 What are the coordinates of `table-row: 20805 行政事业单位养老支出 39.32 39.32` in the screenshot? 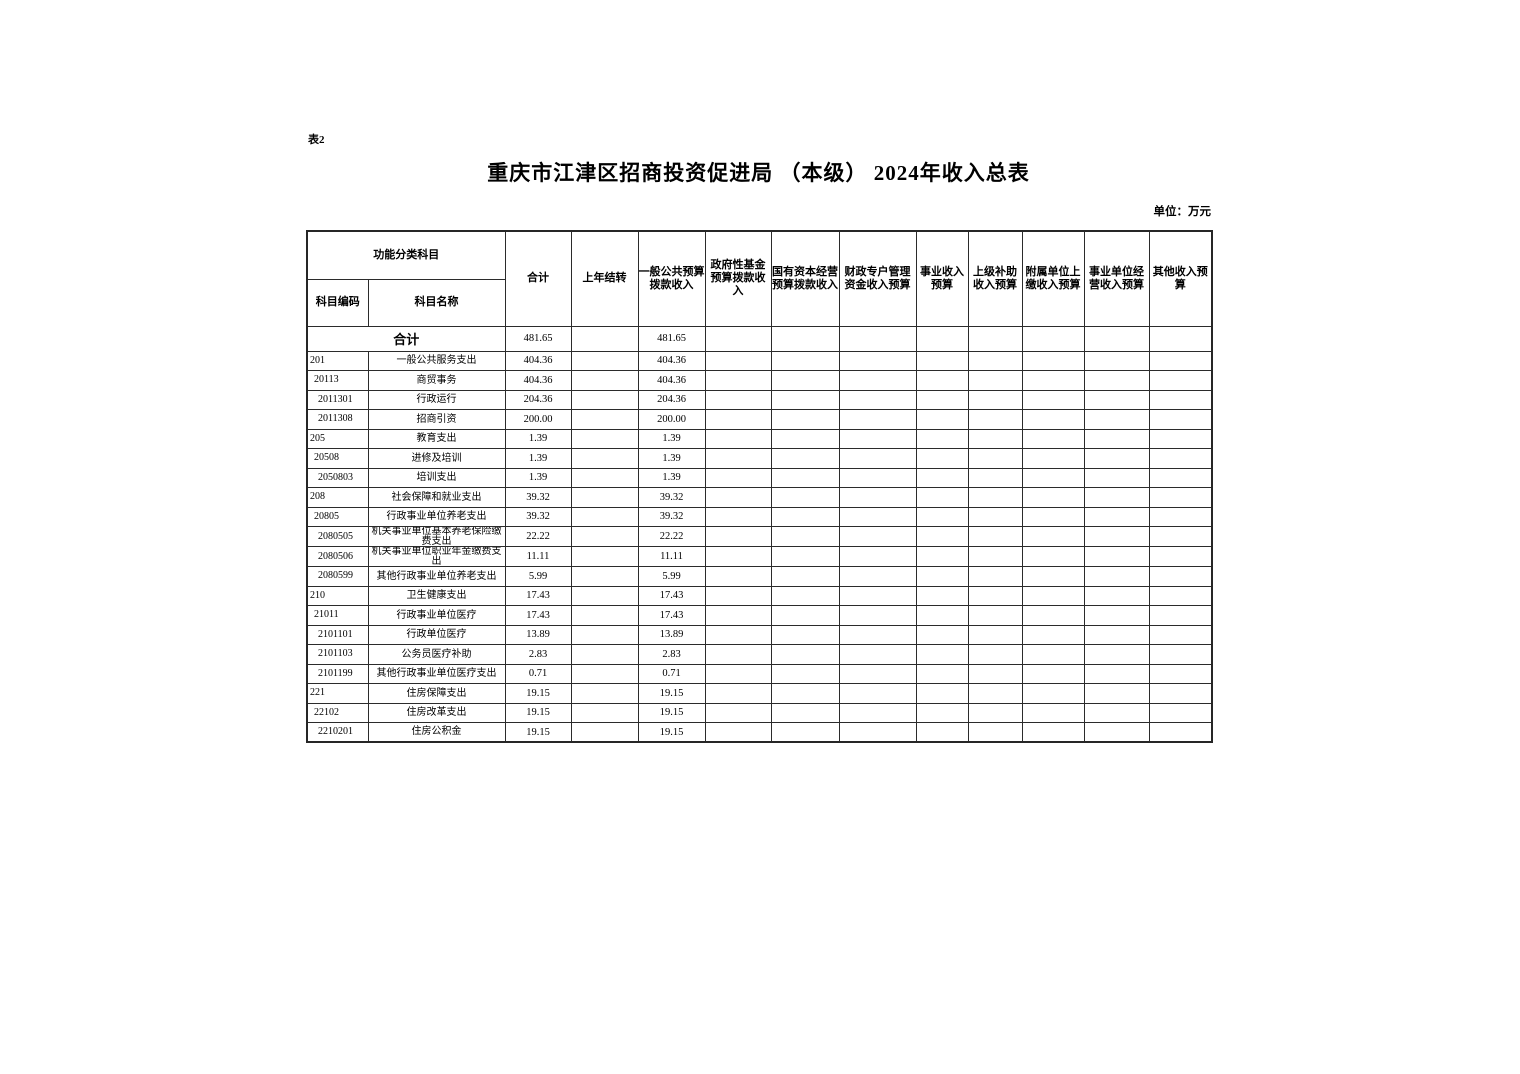 It's located at (759, 516).